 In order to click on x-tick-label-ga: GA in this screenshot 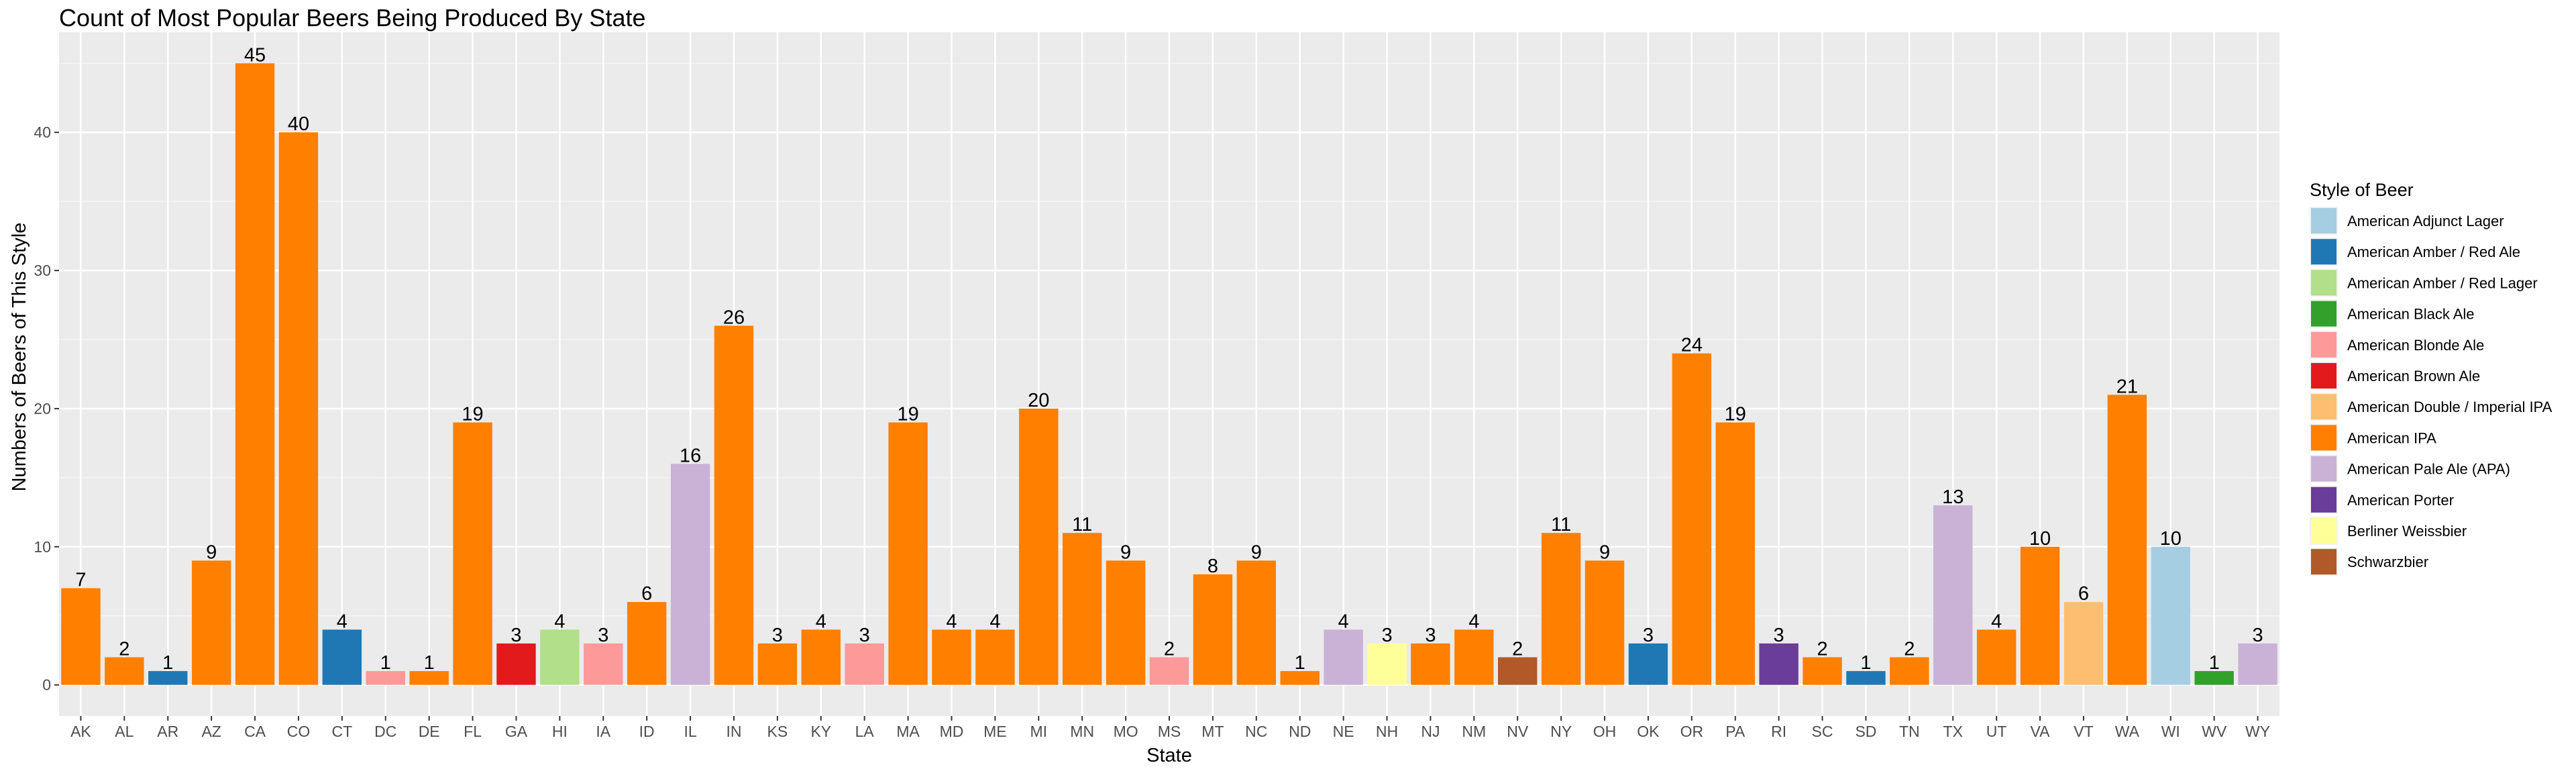, I will do `click(516, 732)`.